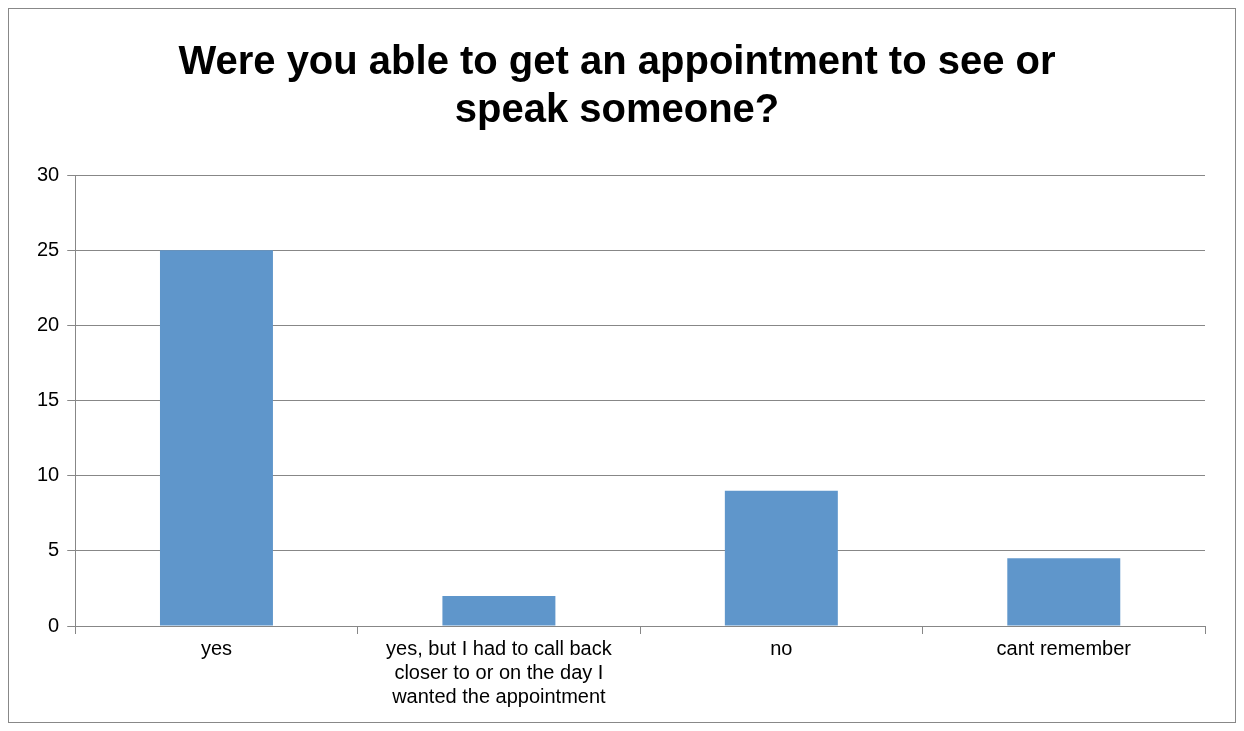  I want to click on y-tick-label: 20, so click(48, 323).